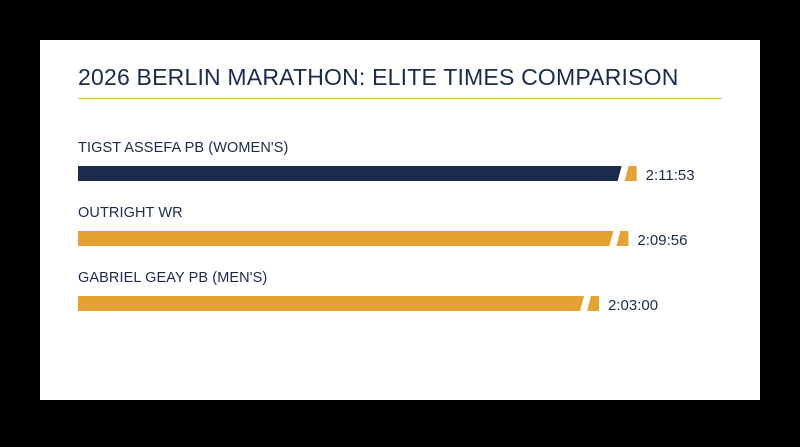 This screenshot has height=447, width=800. What do you see at coordinates (183, 148) in the screenshot?
I see `bar-label-tigst-assefa-pb-women-s: TIGST ASSEFA PB (WOMEN'S)` at bounding box center [183, 148].